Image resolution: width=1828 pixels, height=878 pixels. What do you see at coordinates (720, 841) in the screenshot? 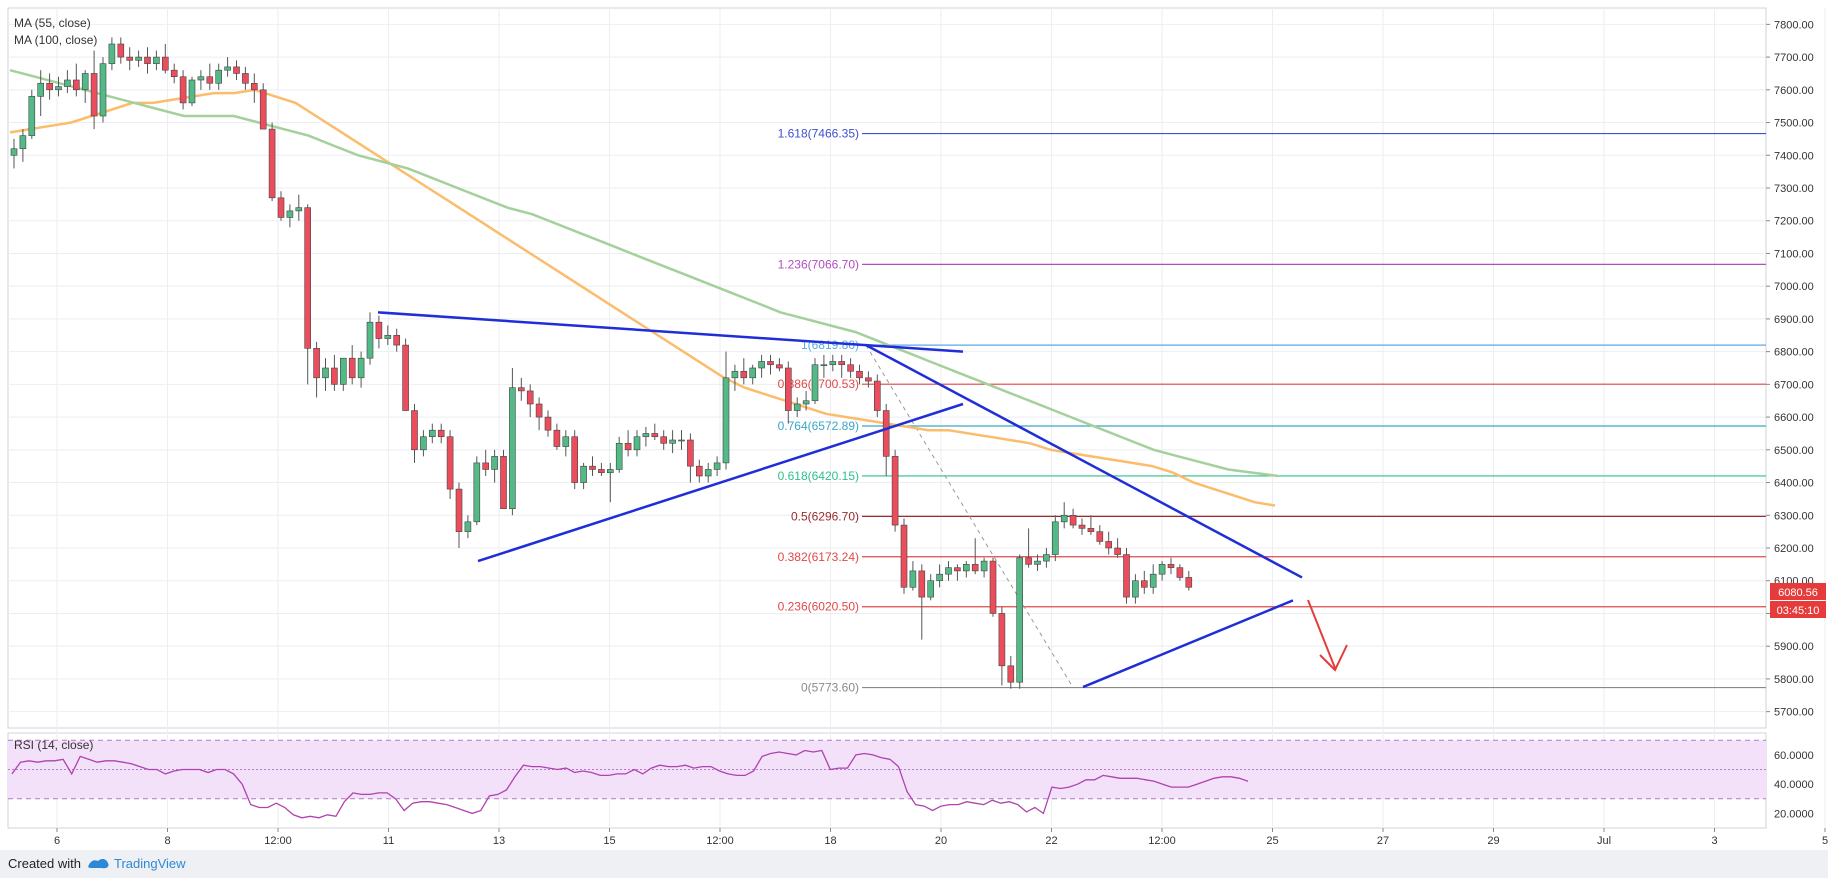
I see `time-tick-label: 12:00` at bounding box center [720, 841].